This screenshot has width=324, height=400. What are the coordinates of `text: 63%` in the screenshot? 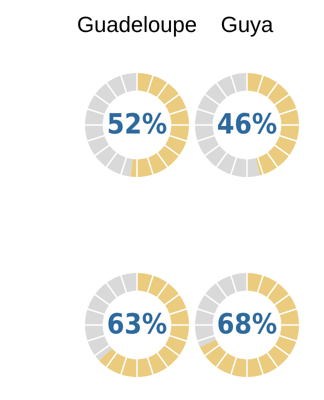 It's located at (137, 323).